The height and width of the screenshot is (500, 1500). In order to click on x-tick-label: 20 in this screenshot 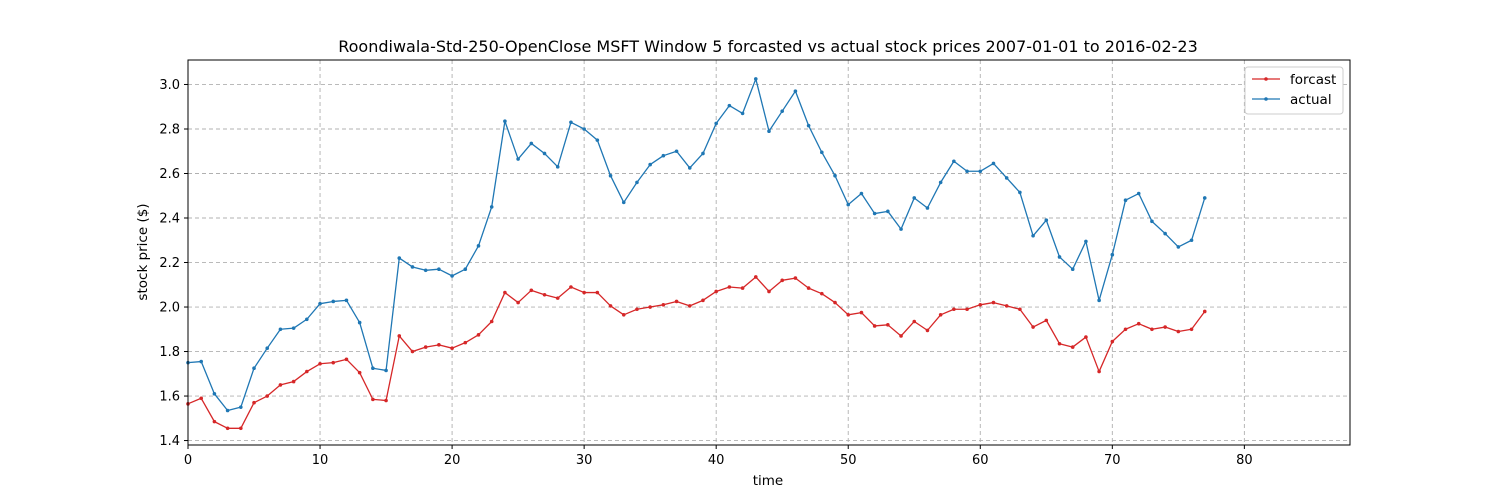, I will do `click(452, 460)`.